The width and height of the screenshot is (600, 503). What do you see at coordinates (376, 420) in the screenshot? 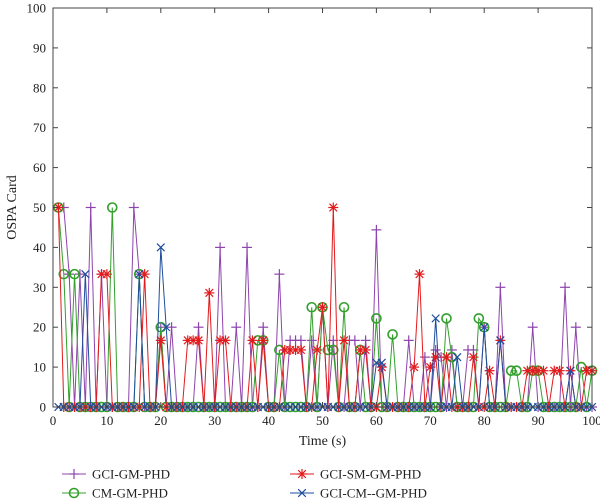
I see `x-tick-label: 60` at bounding box center [376, 420].